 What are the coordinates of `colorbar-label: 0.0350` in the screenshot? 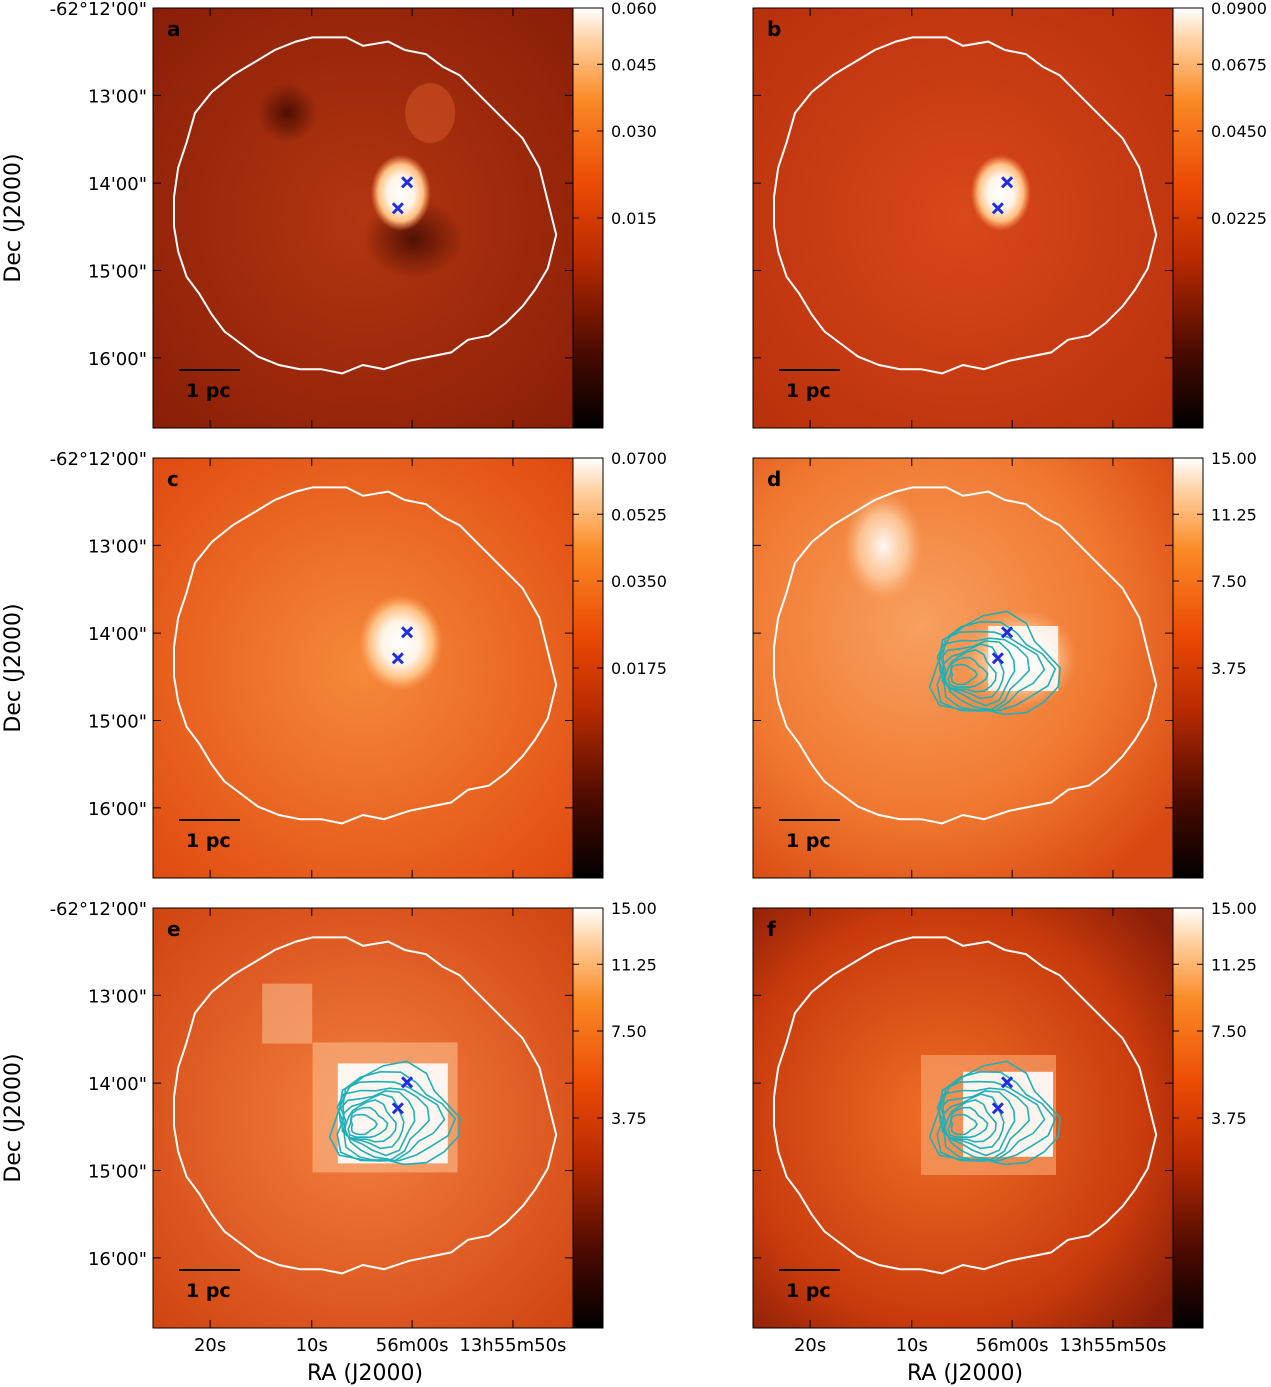 It's located at (639, 581).